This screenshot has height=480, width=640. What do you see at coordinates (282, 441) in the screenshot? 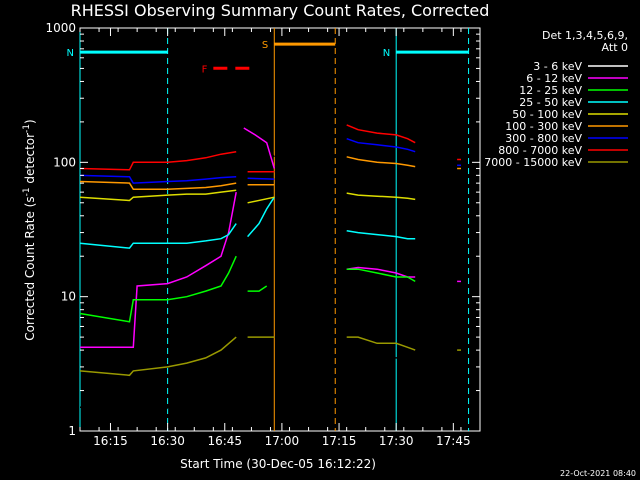
I see `x-tick-label: 17:00` at bounding box center [282, 441].